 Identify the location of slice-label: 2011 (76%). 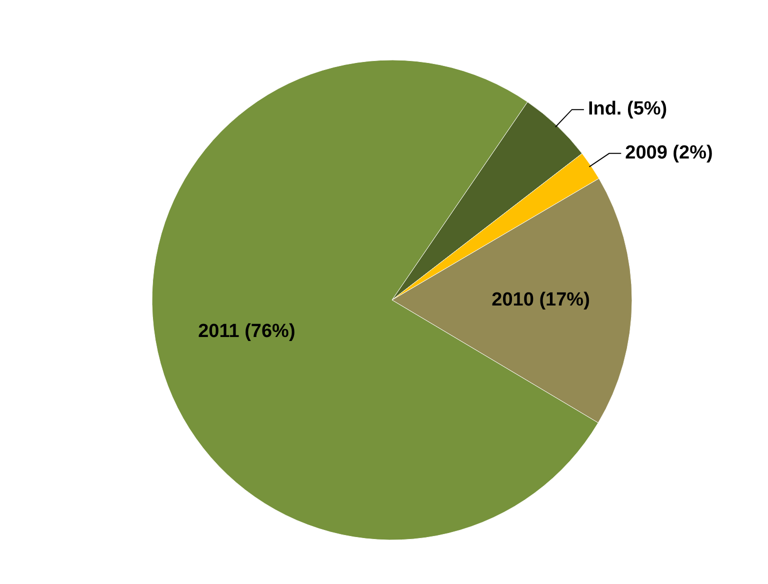
(247, 331).